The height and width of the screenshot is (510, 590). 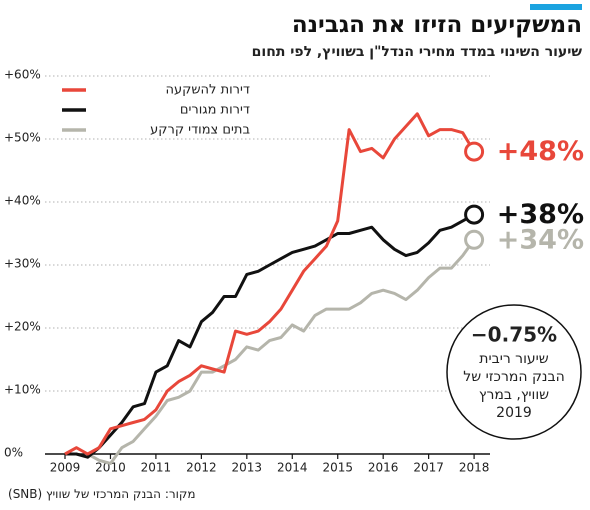 What do you see at coordinates (13, 453) in the screenshot?
I see `y-tick-label: 0%` at bounding box center [13, 453].